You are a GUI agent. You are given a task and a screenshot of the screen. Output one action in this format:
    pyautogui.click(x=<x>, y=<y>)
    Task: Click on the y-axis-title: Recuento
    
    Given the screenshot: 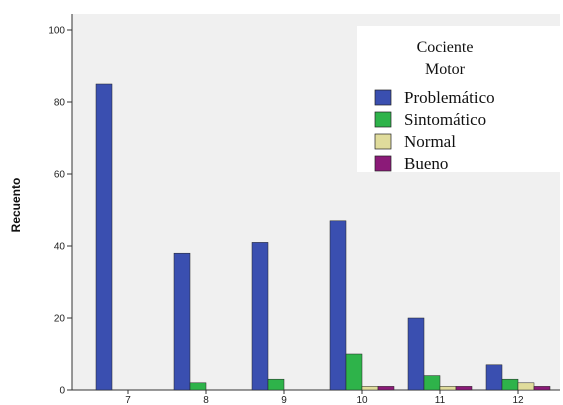 What is the action you would take?
    pyautogui.click(x=16, y=205)
    